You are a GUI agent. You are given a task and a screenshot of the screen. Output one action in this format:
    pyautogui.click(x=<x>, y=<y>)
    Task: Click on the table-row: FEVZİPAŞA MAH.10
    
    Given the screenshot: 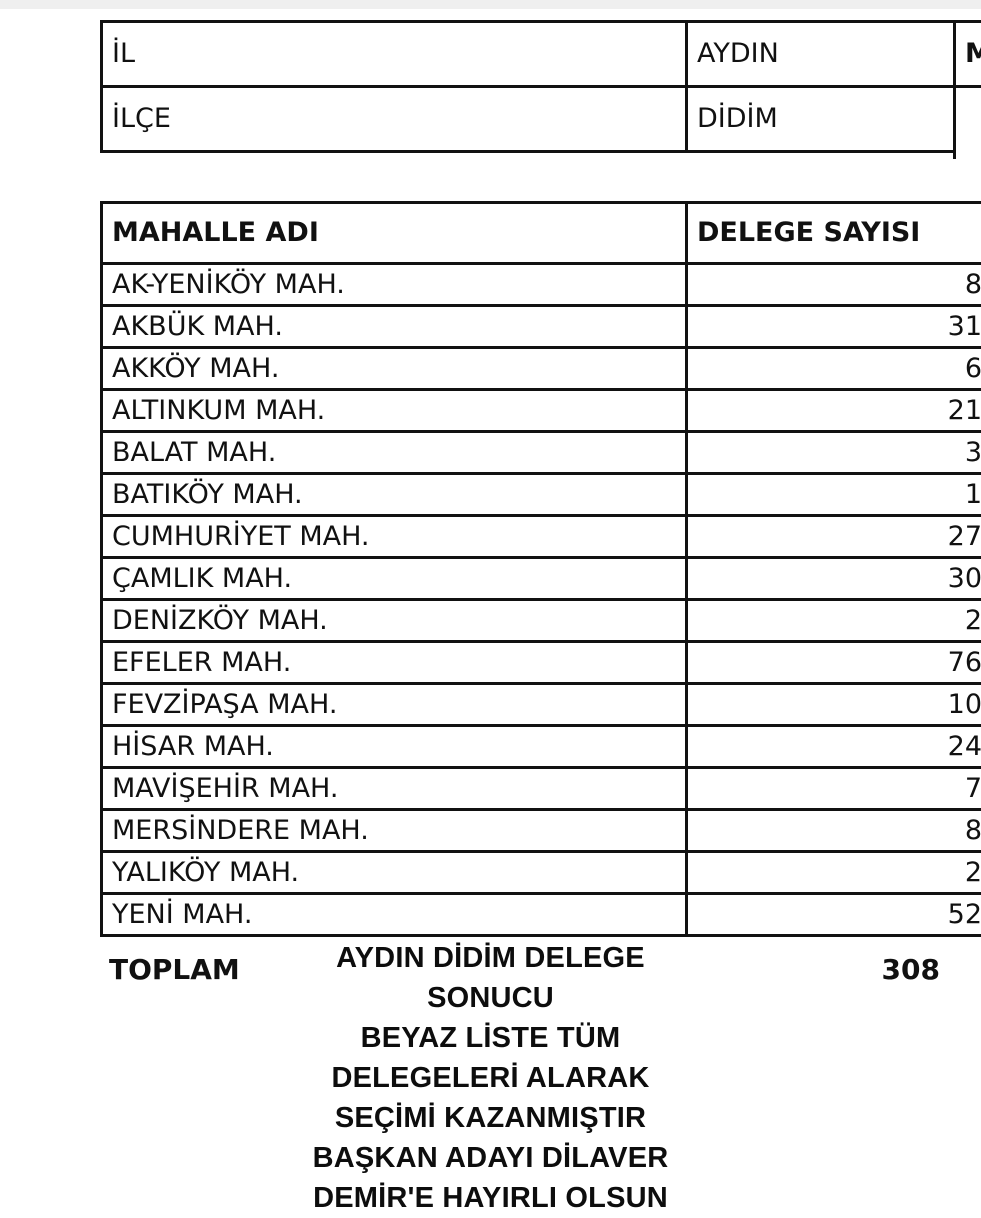 What is the action you would take?
    pyautogui.click(x=541, y=705)
    